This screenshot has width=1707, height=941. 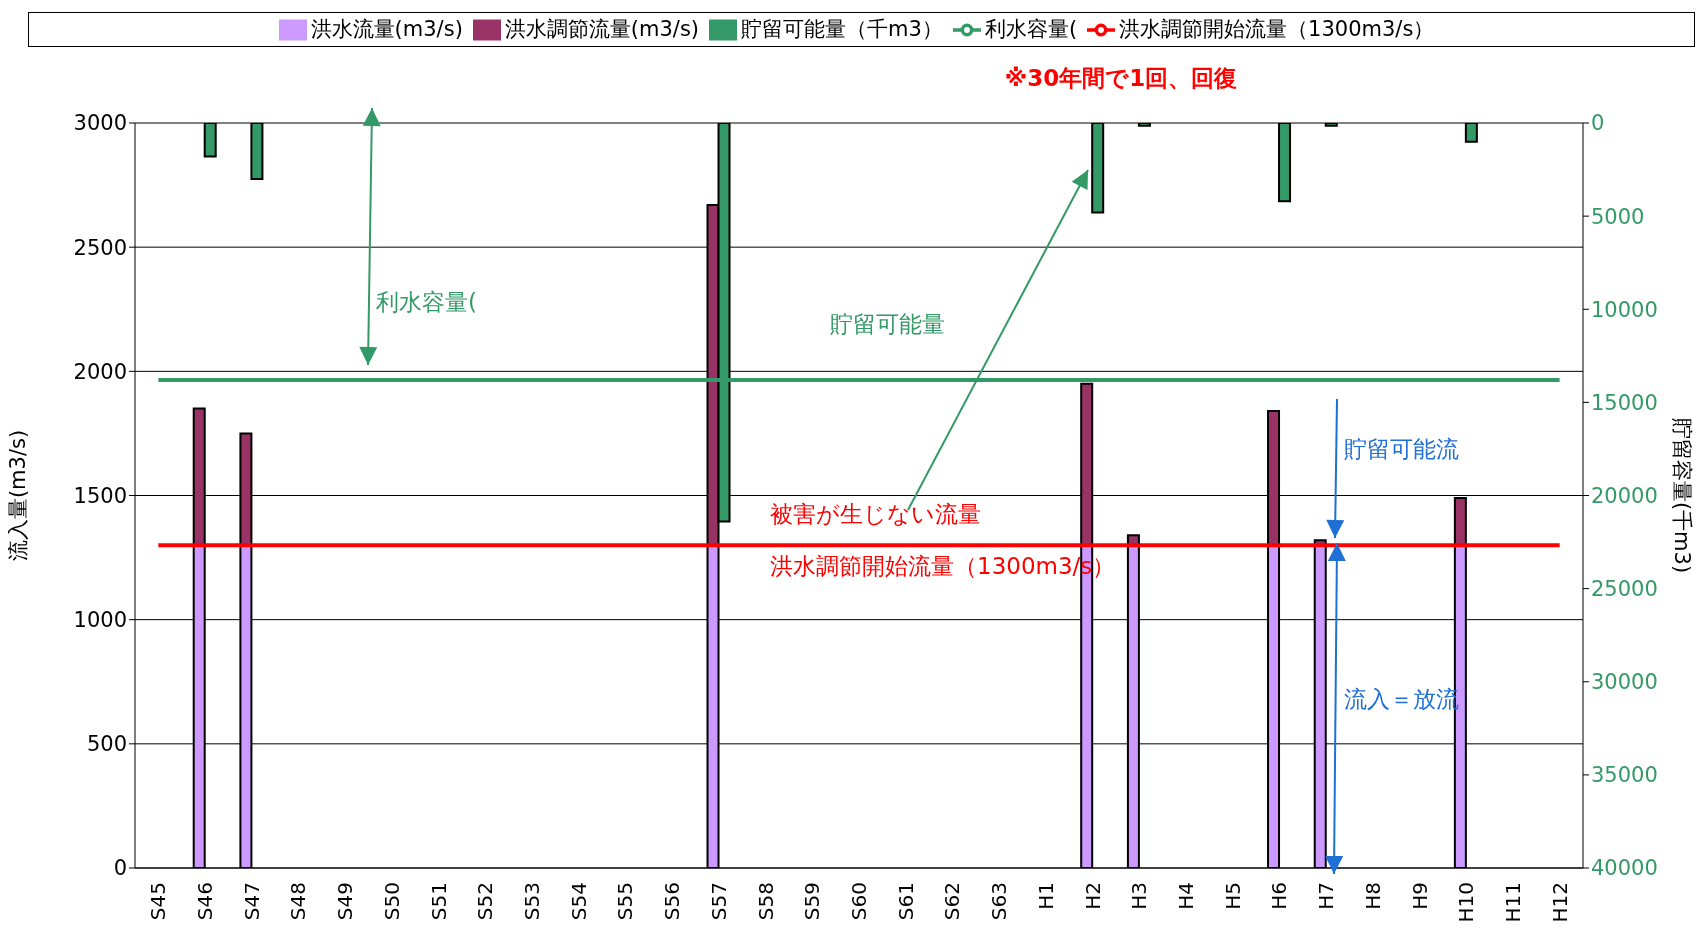 What do you see at coordinates (1372, 896) in the screenshot?
I see `x-tick-label: H8` at bounding box center [1372, 896].